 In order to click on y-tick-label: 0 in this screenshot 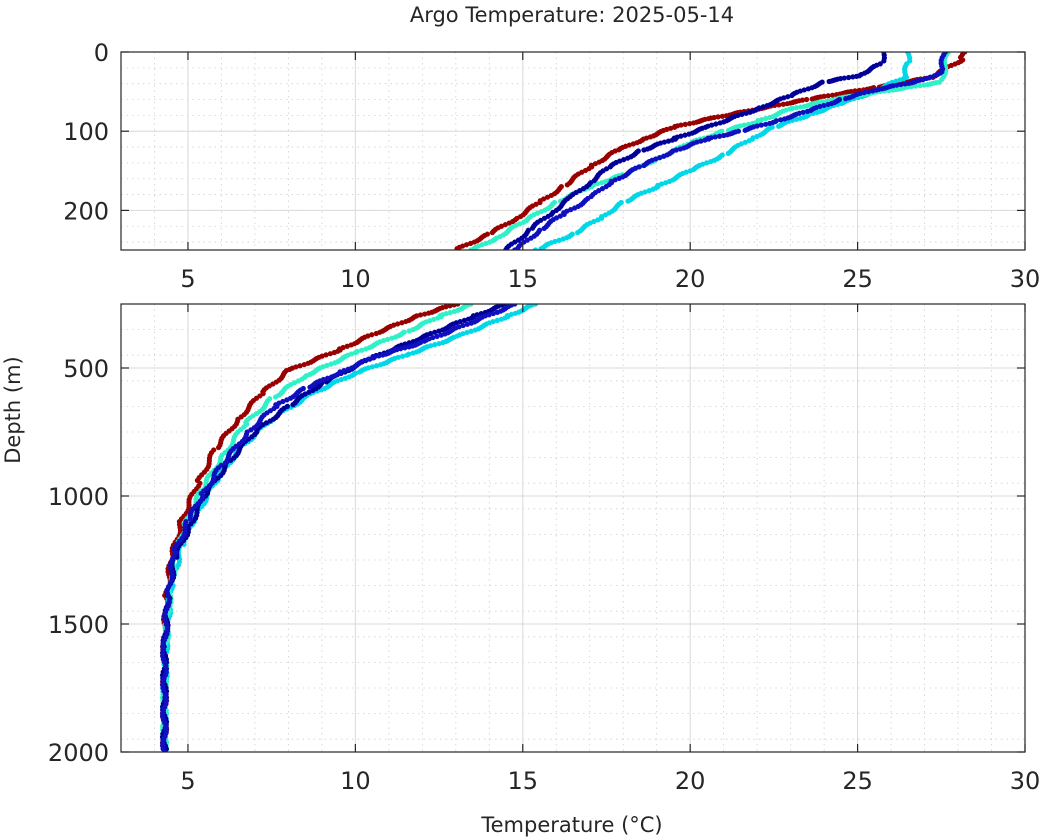, I will do `click(101, 53)`.